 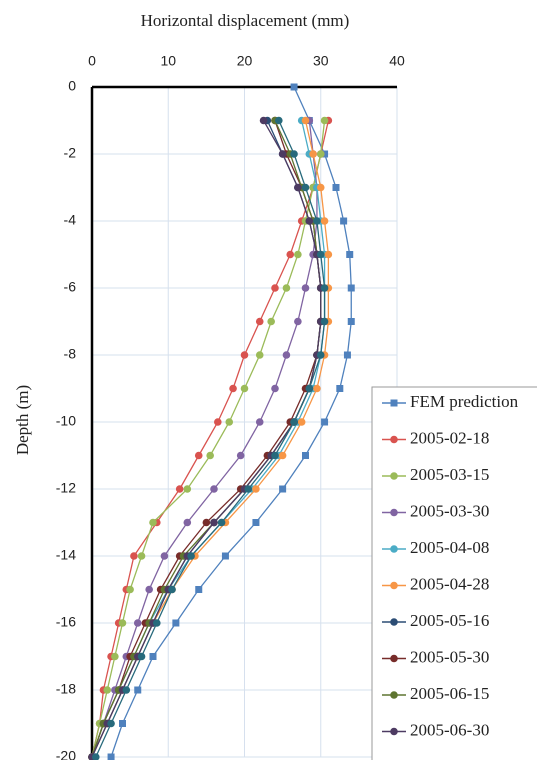 I want to click on legend-label: 2005-06-30, so click(x=449, y=729).